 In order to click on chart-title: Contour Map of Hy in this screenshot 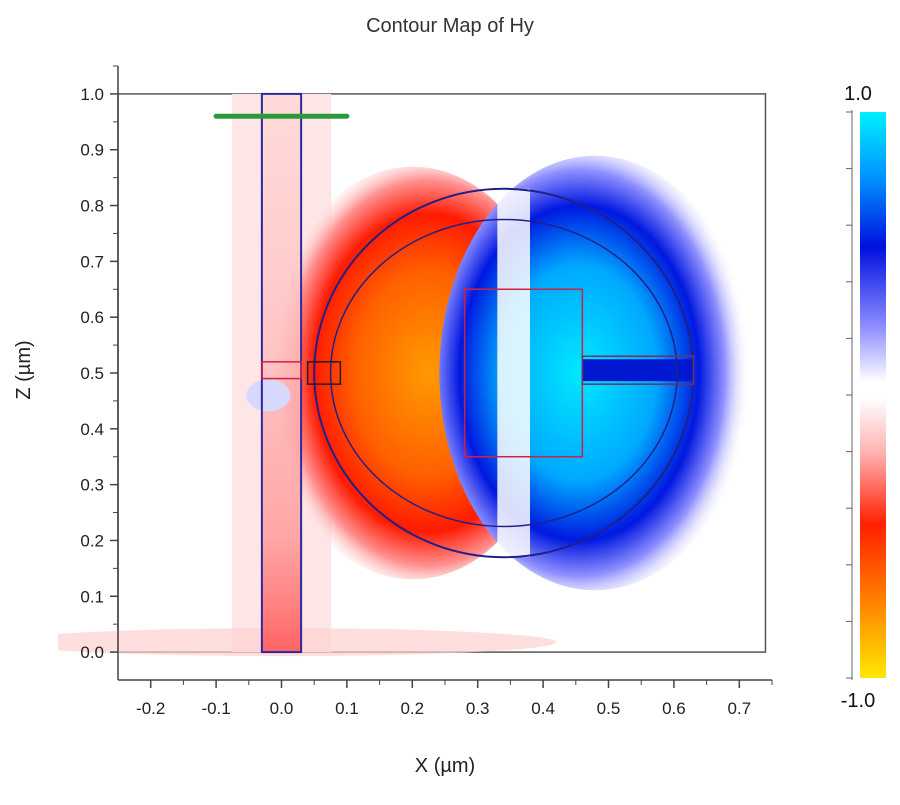, I will do `click(450, 26)`.